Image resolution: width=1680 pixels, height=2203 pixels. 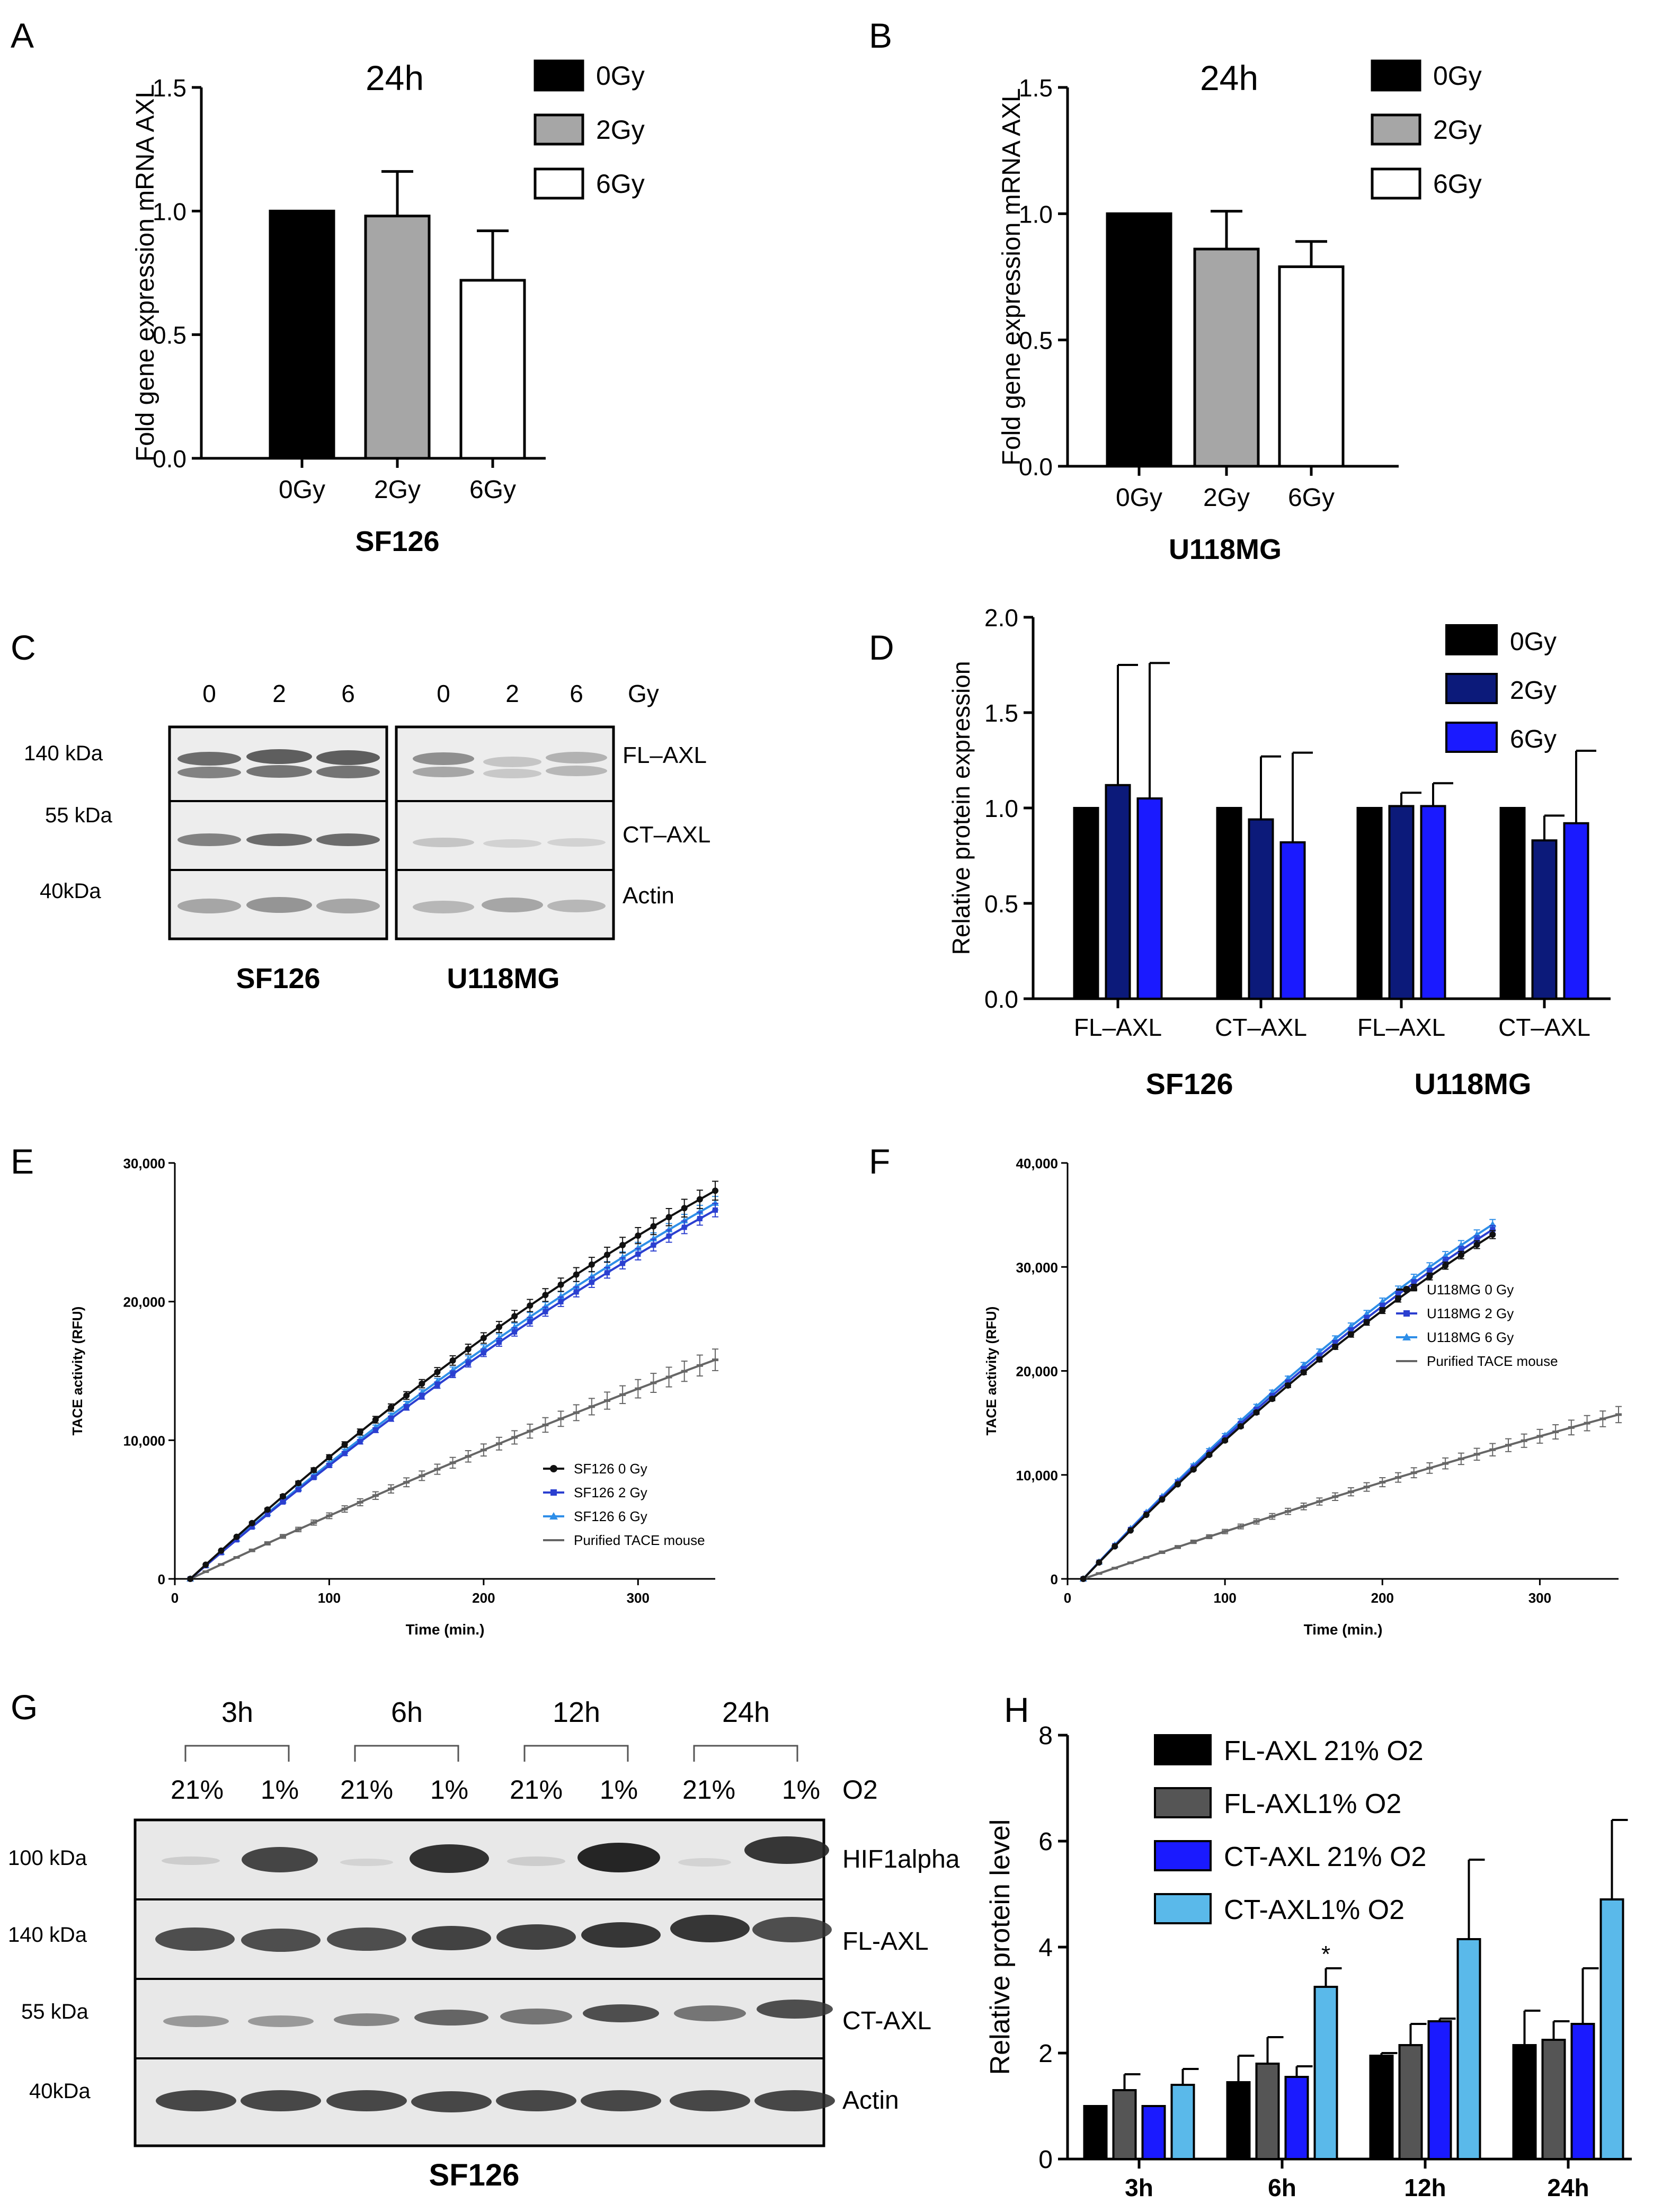 What do you see at coordinates (22, 1161) in the screenshot?
I see `panel-letter-e: E` at bounding box center [22, 1161].